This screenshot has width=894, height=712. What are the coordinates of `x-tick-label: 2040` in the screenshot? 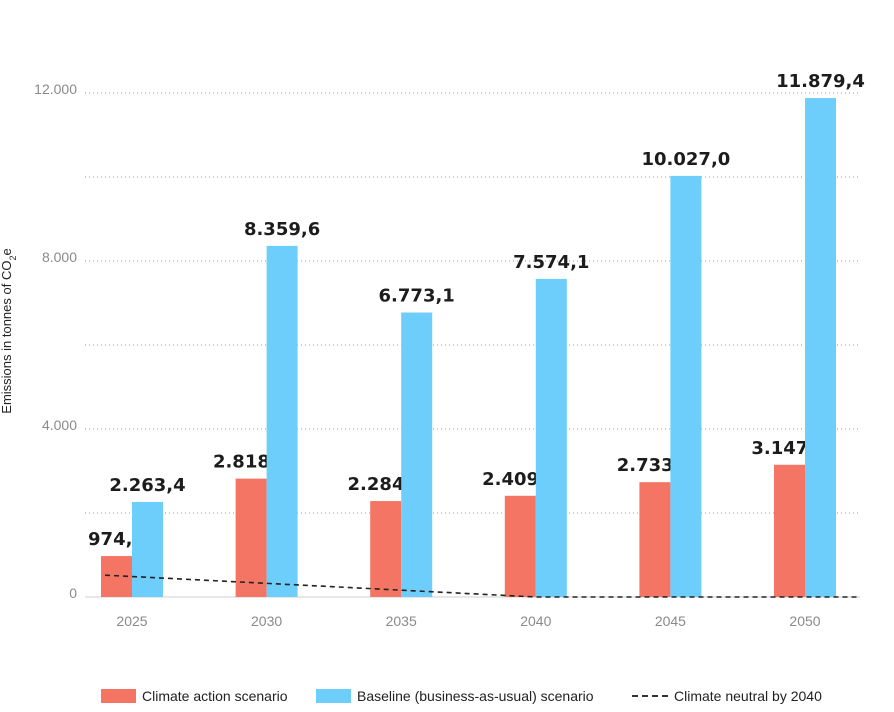 It's located at (535, 621).